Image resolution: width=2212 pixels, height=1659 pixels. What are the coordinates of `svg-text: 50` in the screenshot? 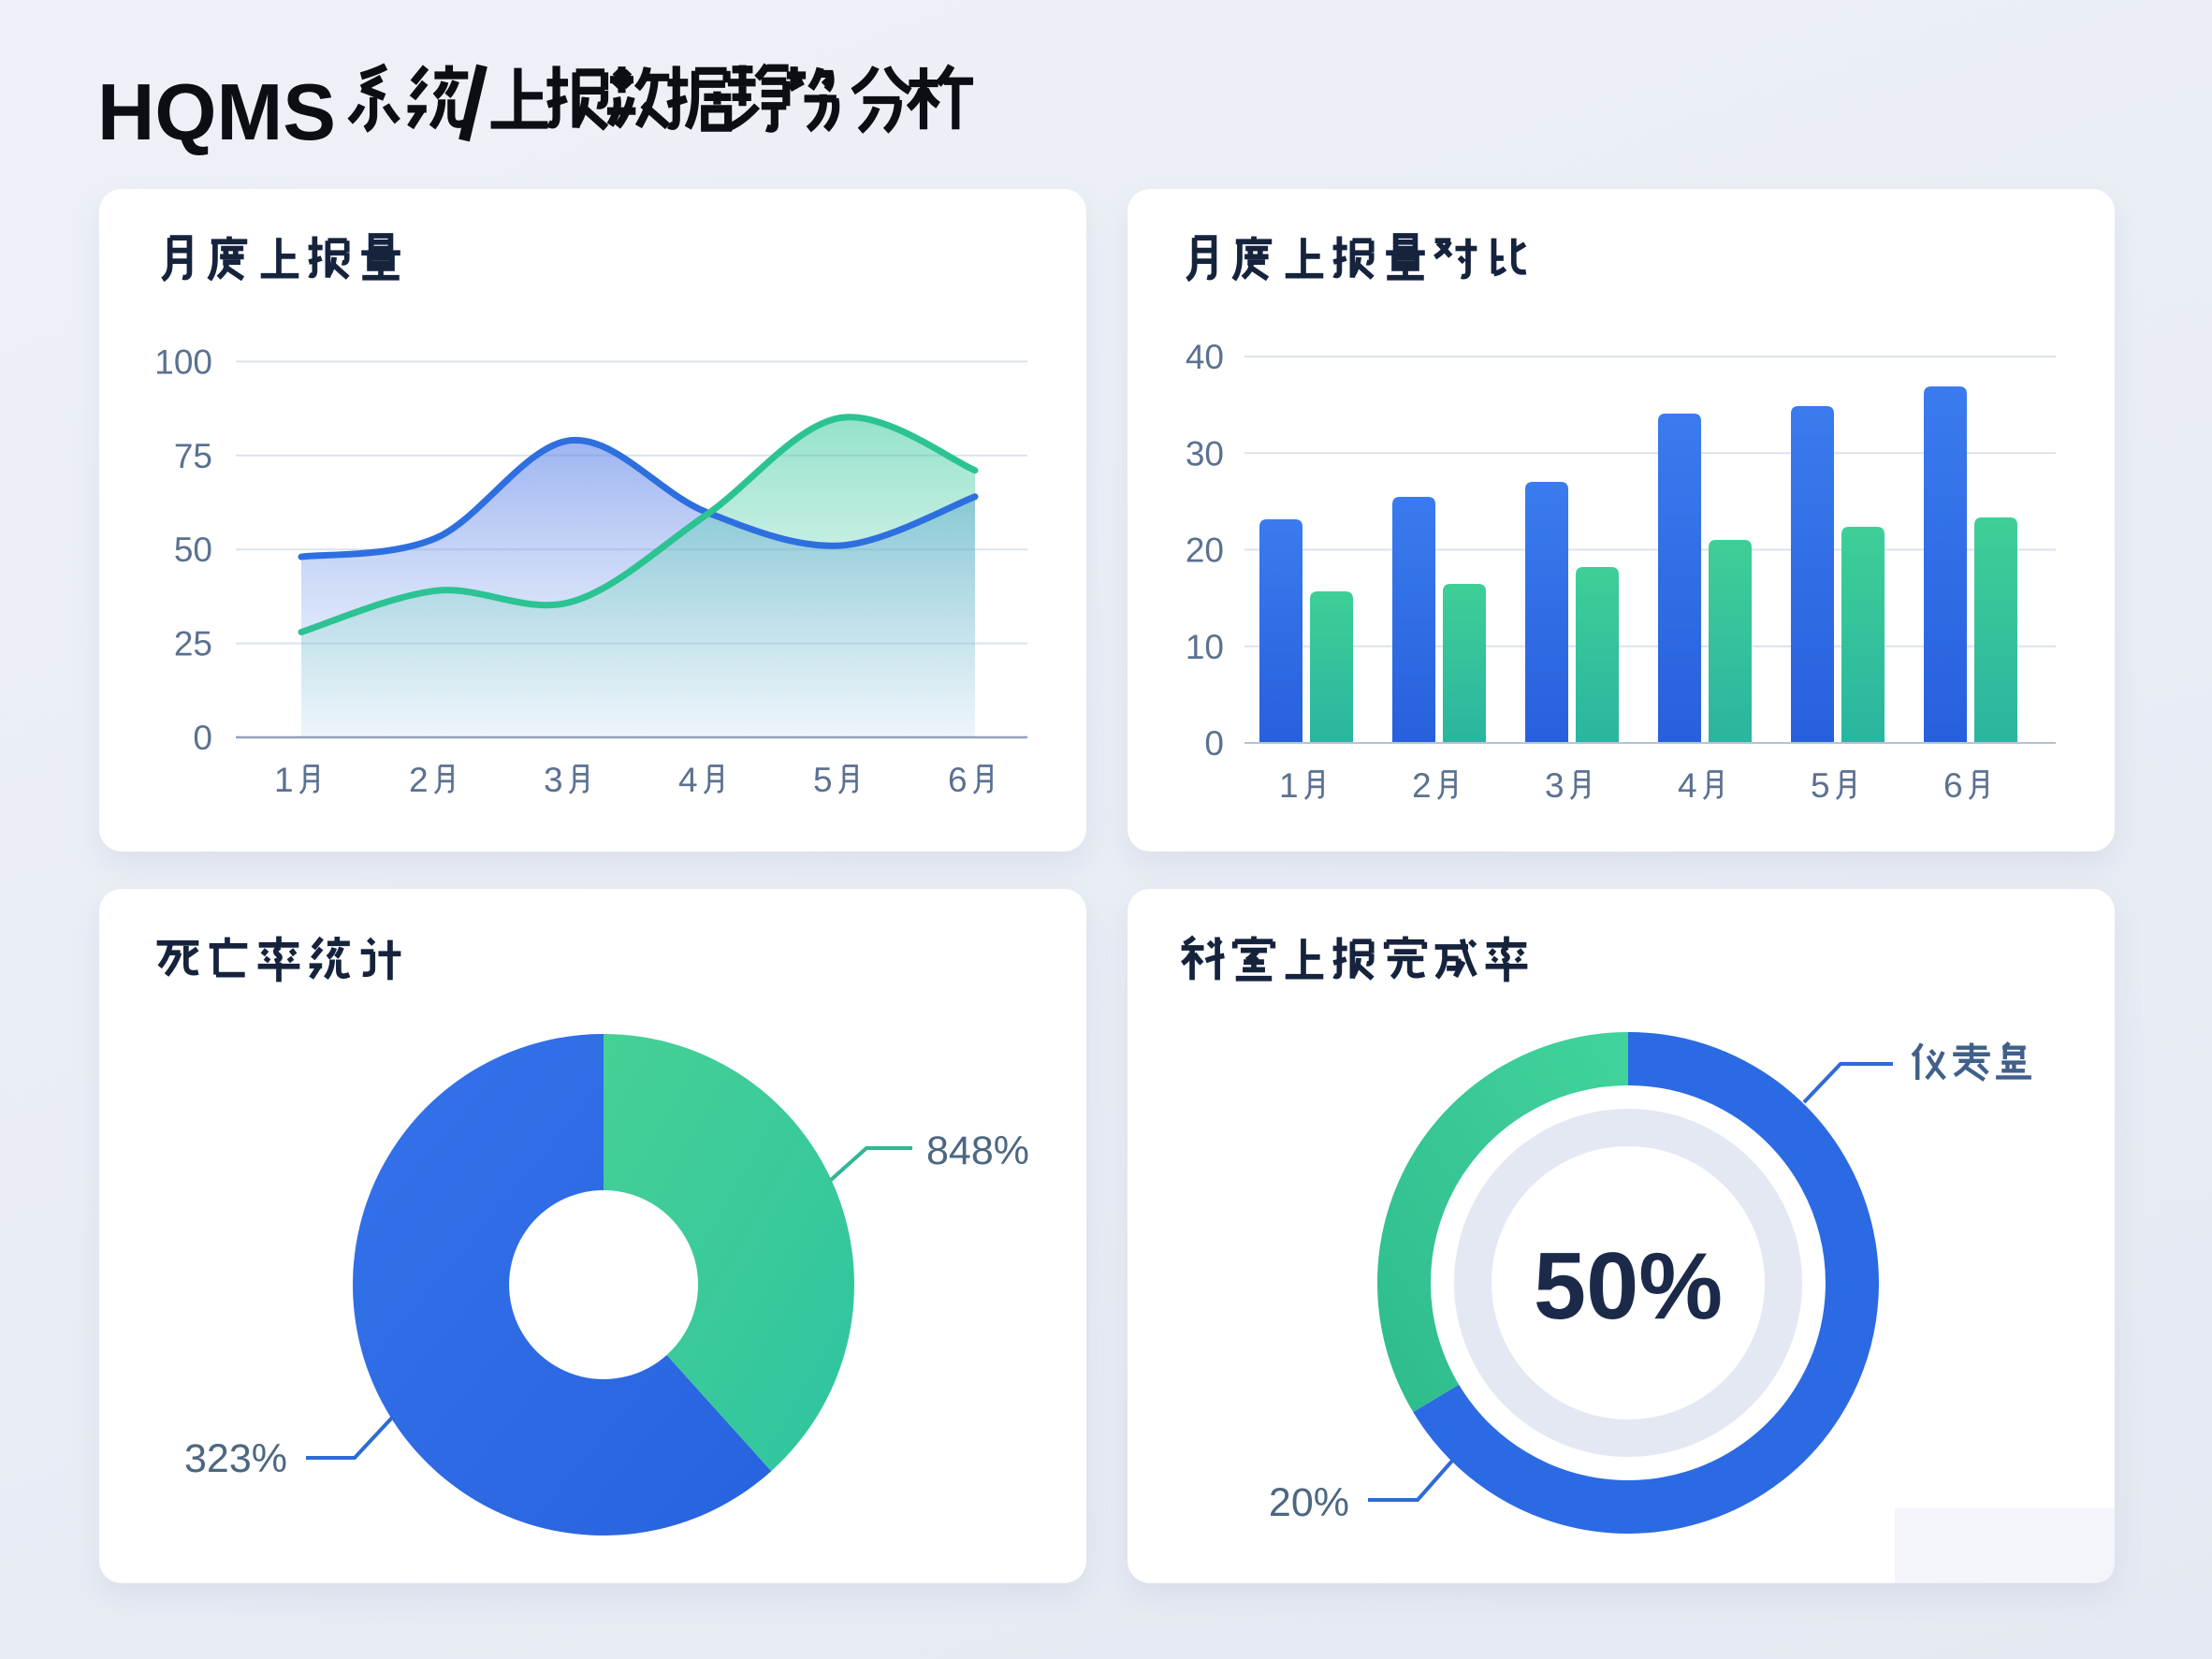 It's located at (193, 550).